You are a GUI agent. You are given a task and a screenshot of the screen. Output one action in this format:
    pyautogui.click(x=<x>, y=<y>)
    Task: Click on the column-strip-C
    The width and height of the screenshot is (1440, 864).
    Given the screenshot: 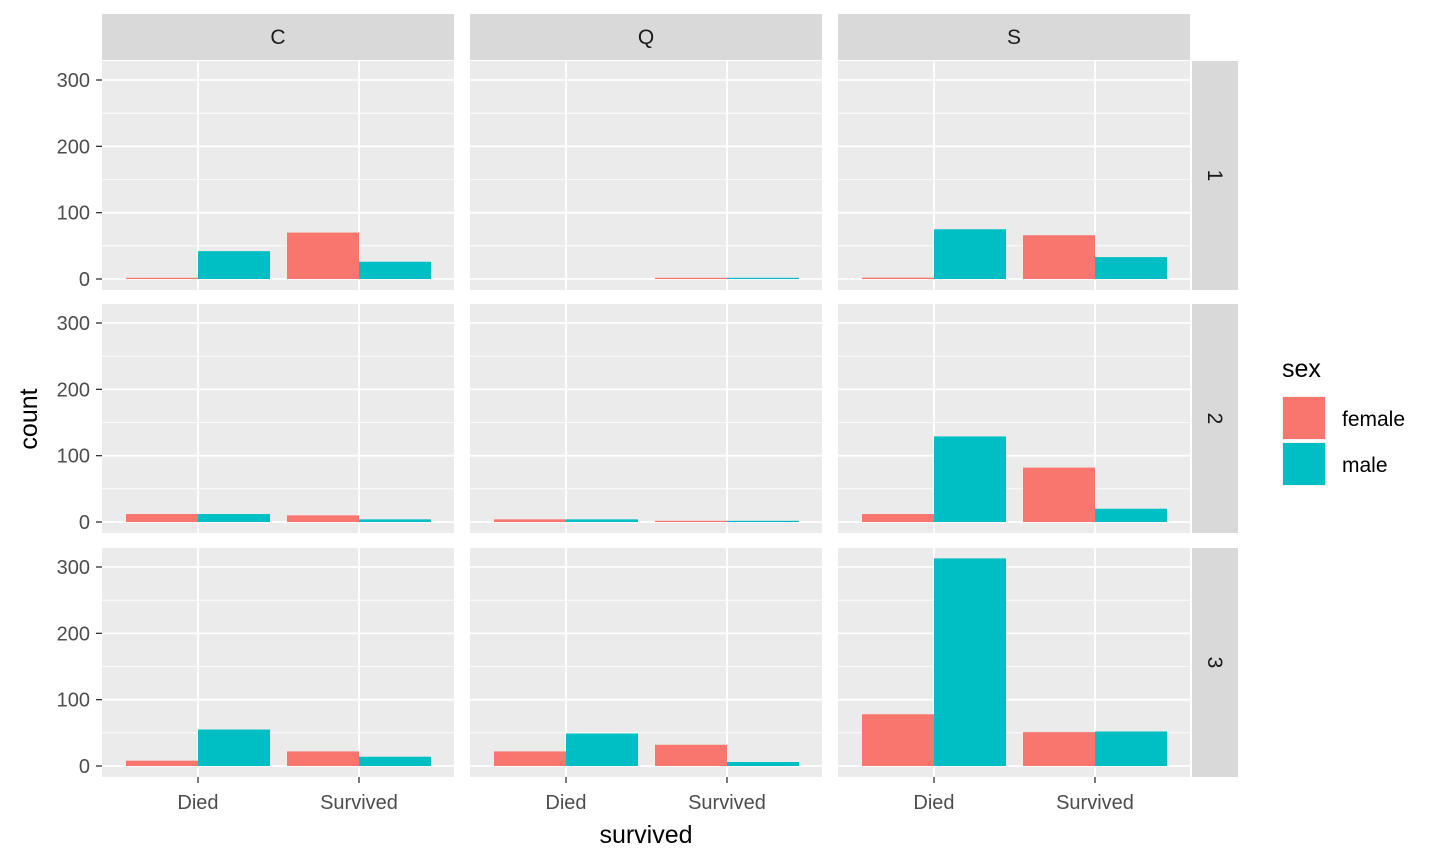 What is the action you would take?
    pyautogui.click(x=278, y=37)
    